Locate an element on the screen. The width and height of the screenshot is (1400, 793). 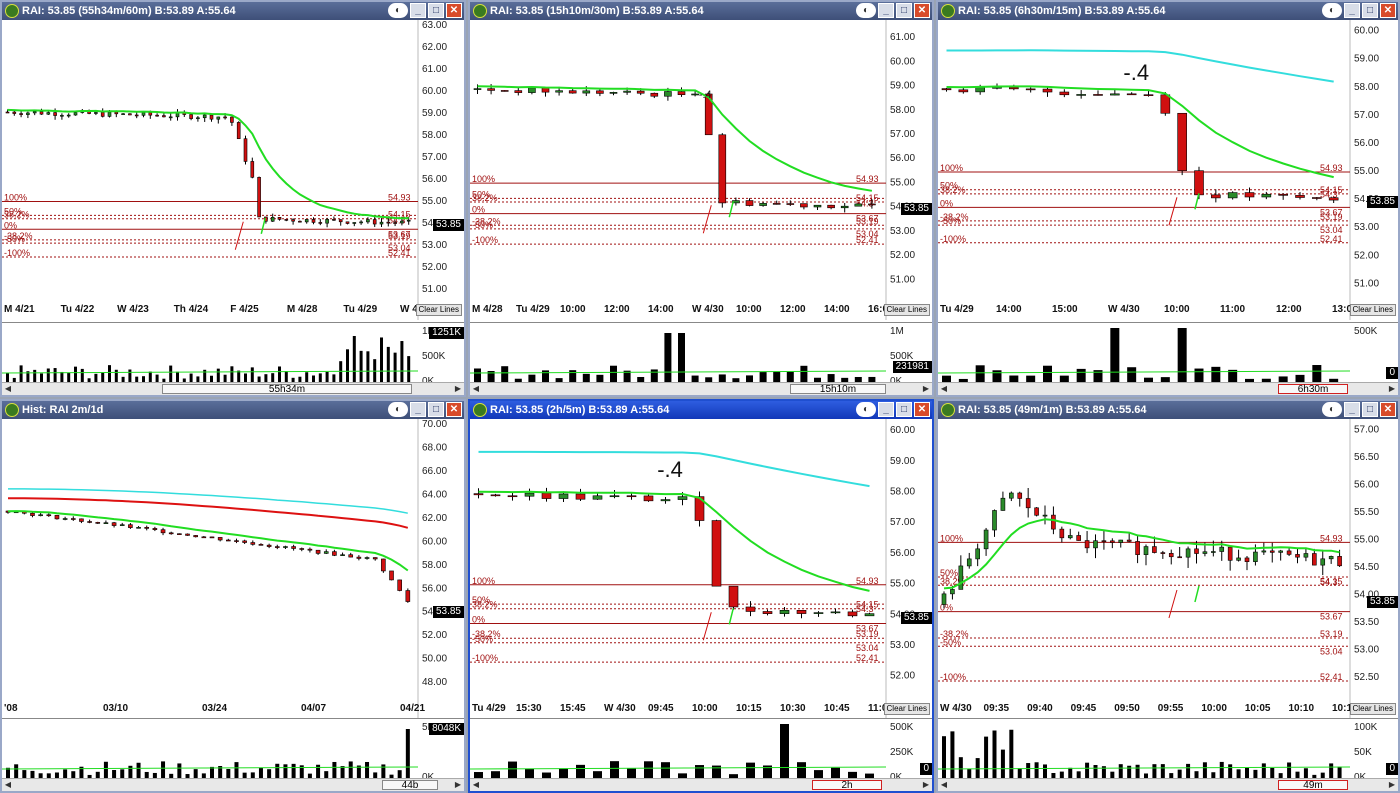
time-scrollbar: ◀ ▶ 44b is located at coordinates (233, 784).